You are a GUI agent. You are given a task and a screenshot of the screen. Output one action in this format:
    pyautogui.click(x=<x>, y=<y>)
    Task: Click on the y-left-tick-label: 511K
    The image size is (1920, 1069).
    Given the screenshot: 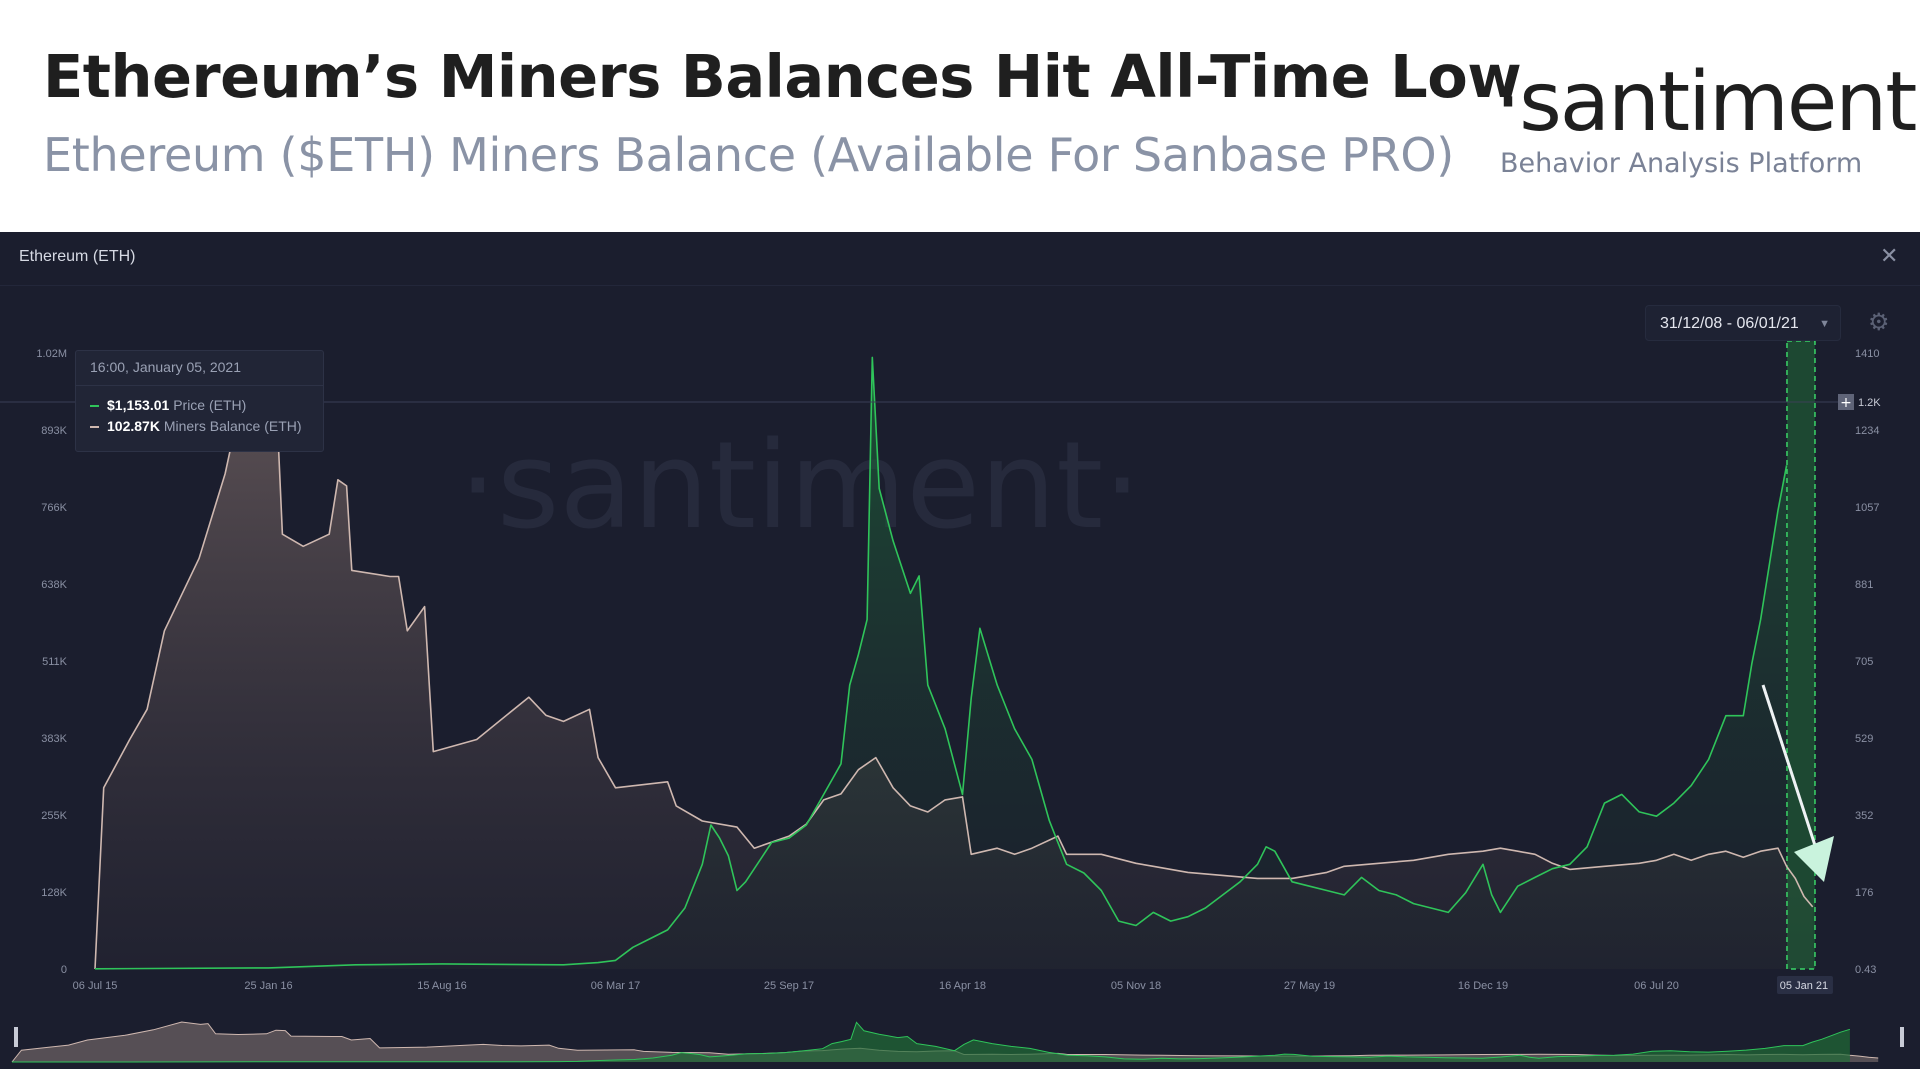 What is the action you would take?
    pyautogui.click(x=55, y=662)
    